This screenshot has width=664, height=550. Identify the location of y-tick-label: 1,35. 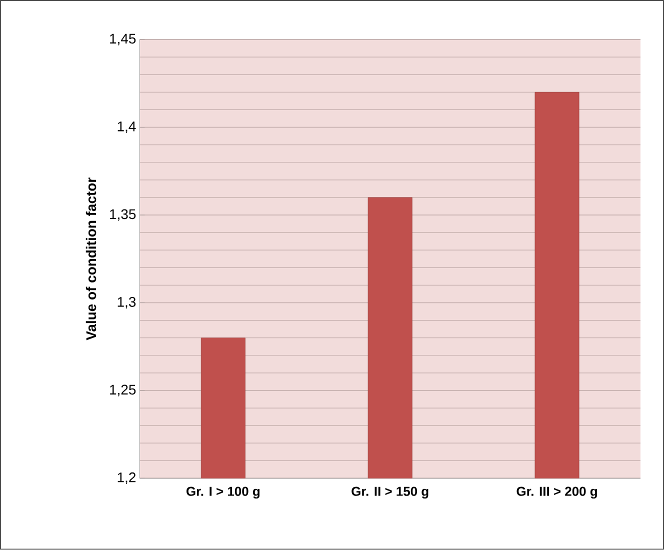
(123, 215).